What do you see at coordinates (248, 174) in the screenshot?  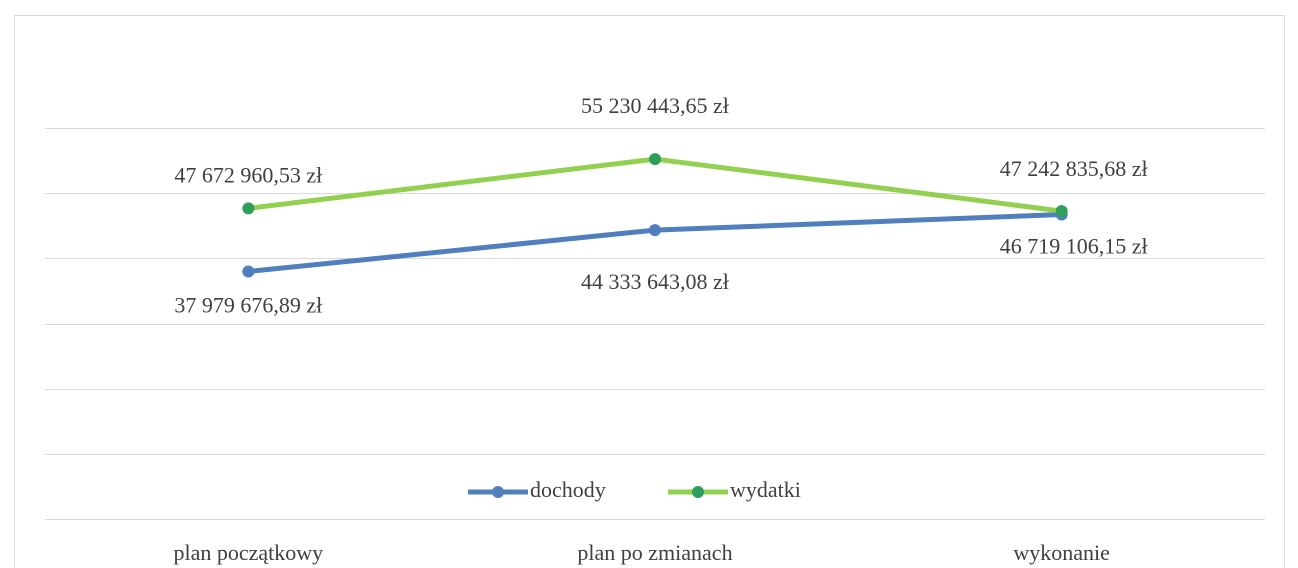 I see `data-label: 47 672 960,53 zł` at bounding box center [248, 174].